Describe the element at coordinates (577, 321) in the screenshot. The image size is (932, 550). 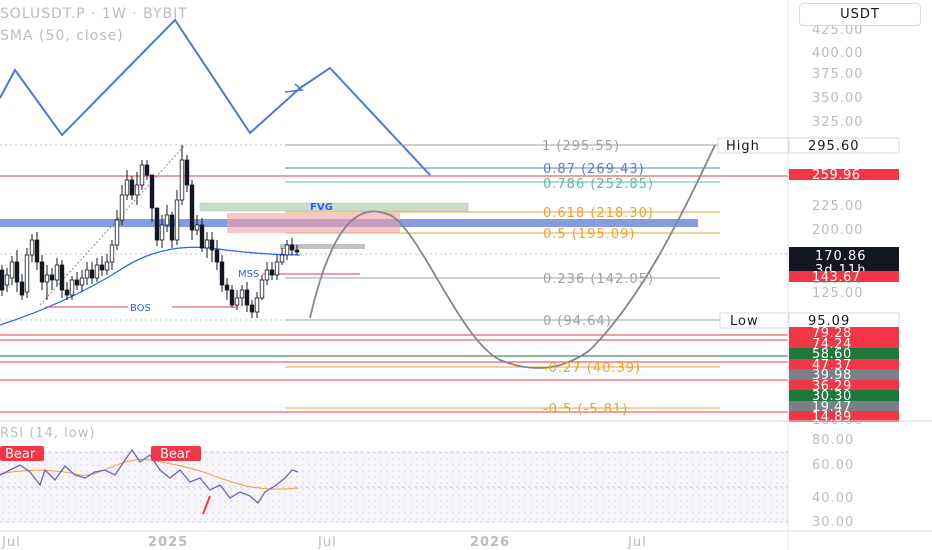
I see `fib-level-label: 0 (94.64)` at that location.